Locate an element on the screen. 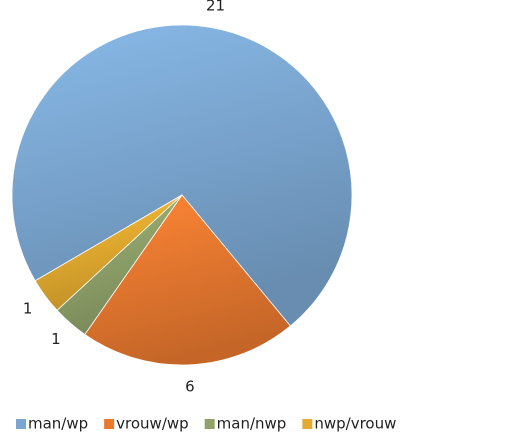  legend-label: nwp/vrouw is located at coordinates (355, 424).